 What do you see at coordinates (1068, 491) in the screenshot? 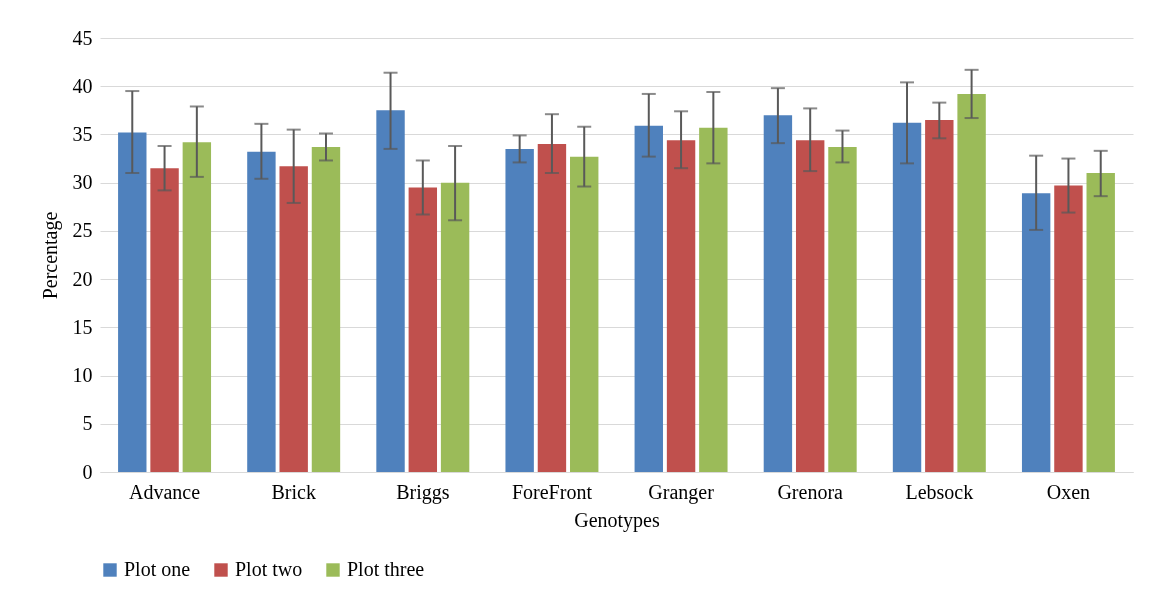
I see `x-tick-label: Oxen` at bounding box center [1068, 491].